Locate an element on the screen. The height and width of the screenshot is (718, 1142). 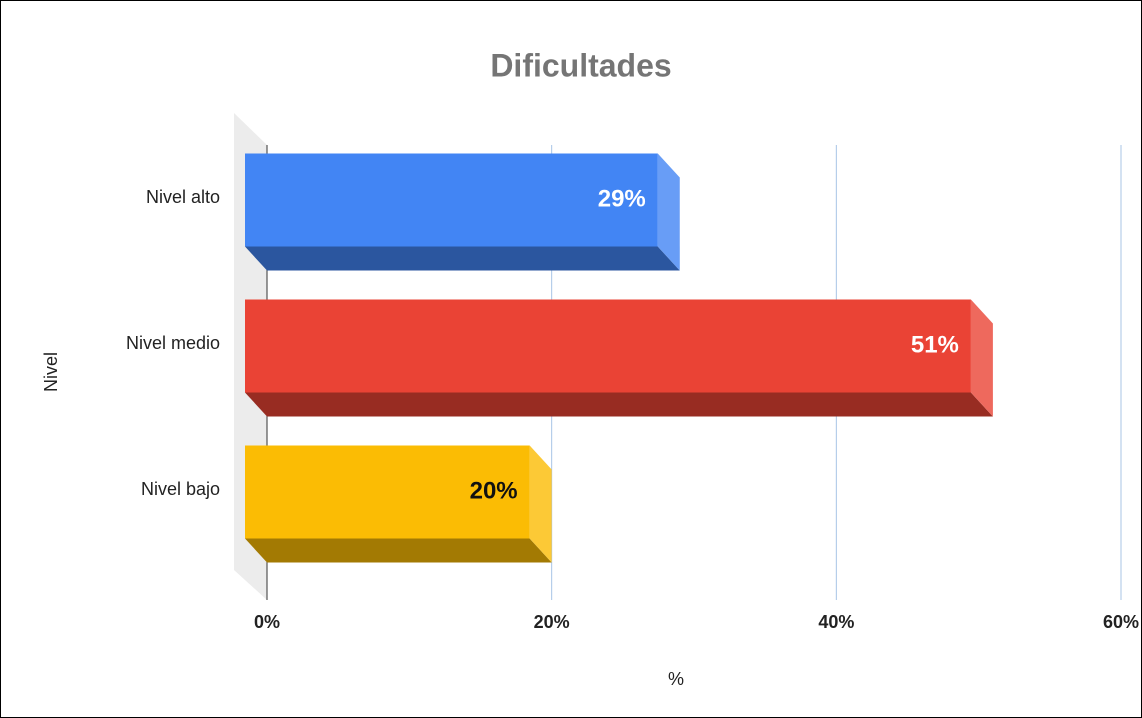
x-tick-label: 60% is located at coordinates (1121, 622).